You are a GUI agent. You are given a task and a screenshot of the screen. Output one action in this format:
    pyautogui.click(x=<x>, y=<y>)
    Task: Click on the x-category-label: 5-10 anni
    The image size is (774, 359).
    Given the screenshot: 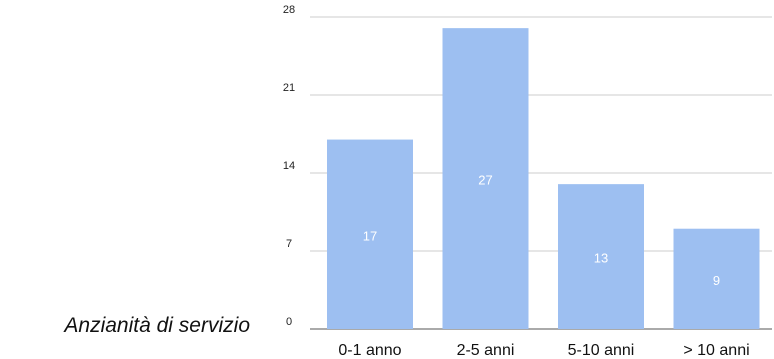 What is the action you would take?
    pyautogui.click(x=601, y=350)
    